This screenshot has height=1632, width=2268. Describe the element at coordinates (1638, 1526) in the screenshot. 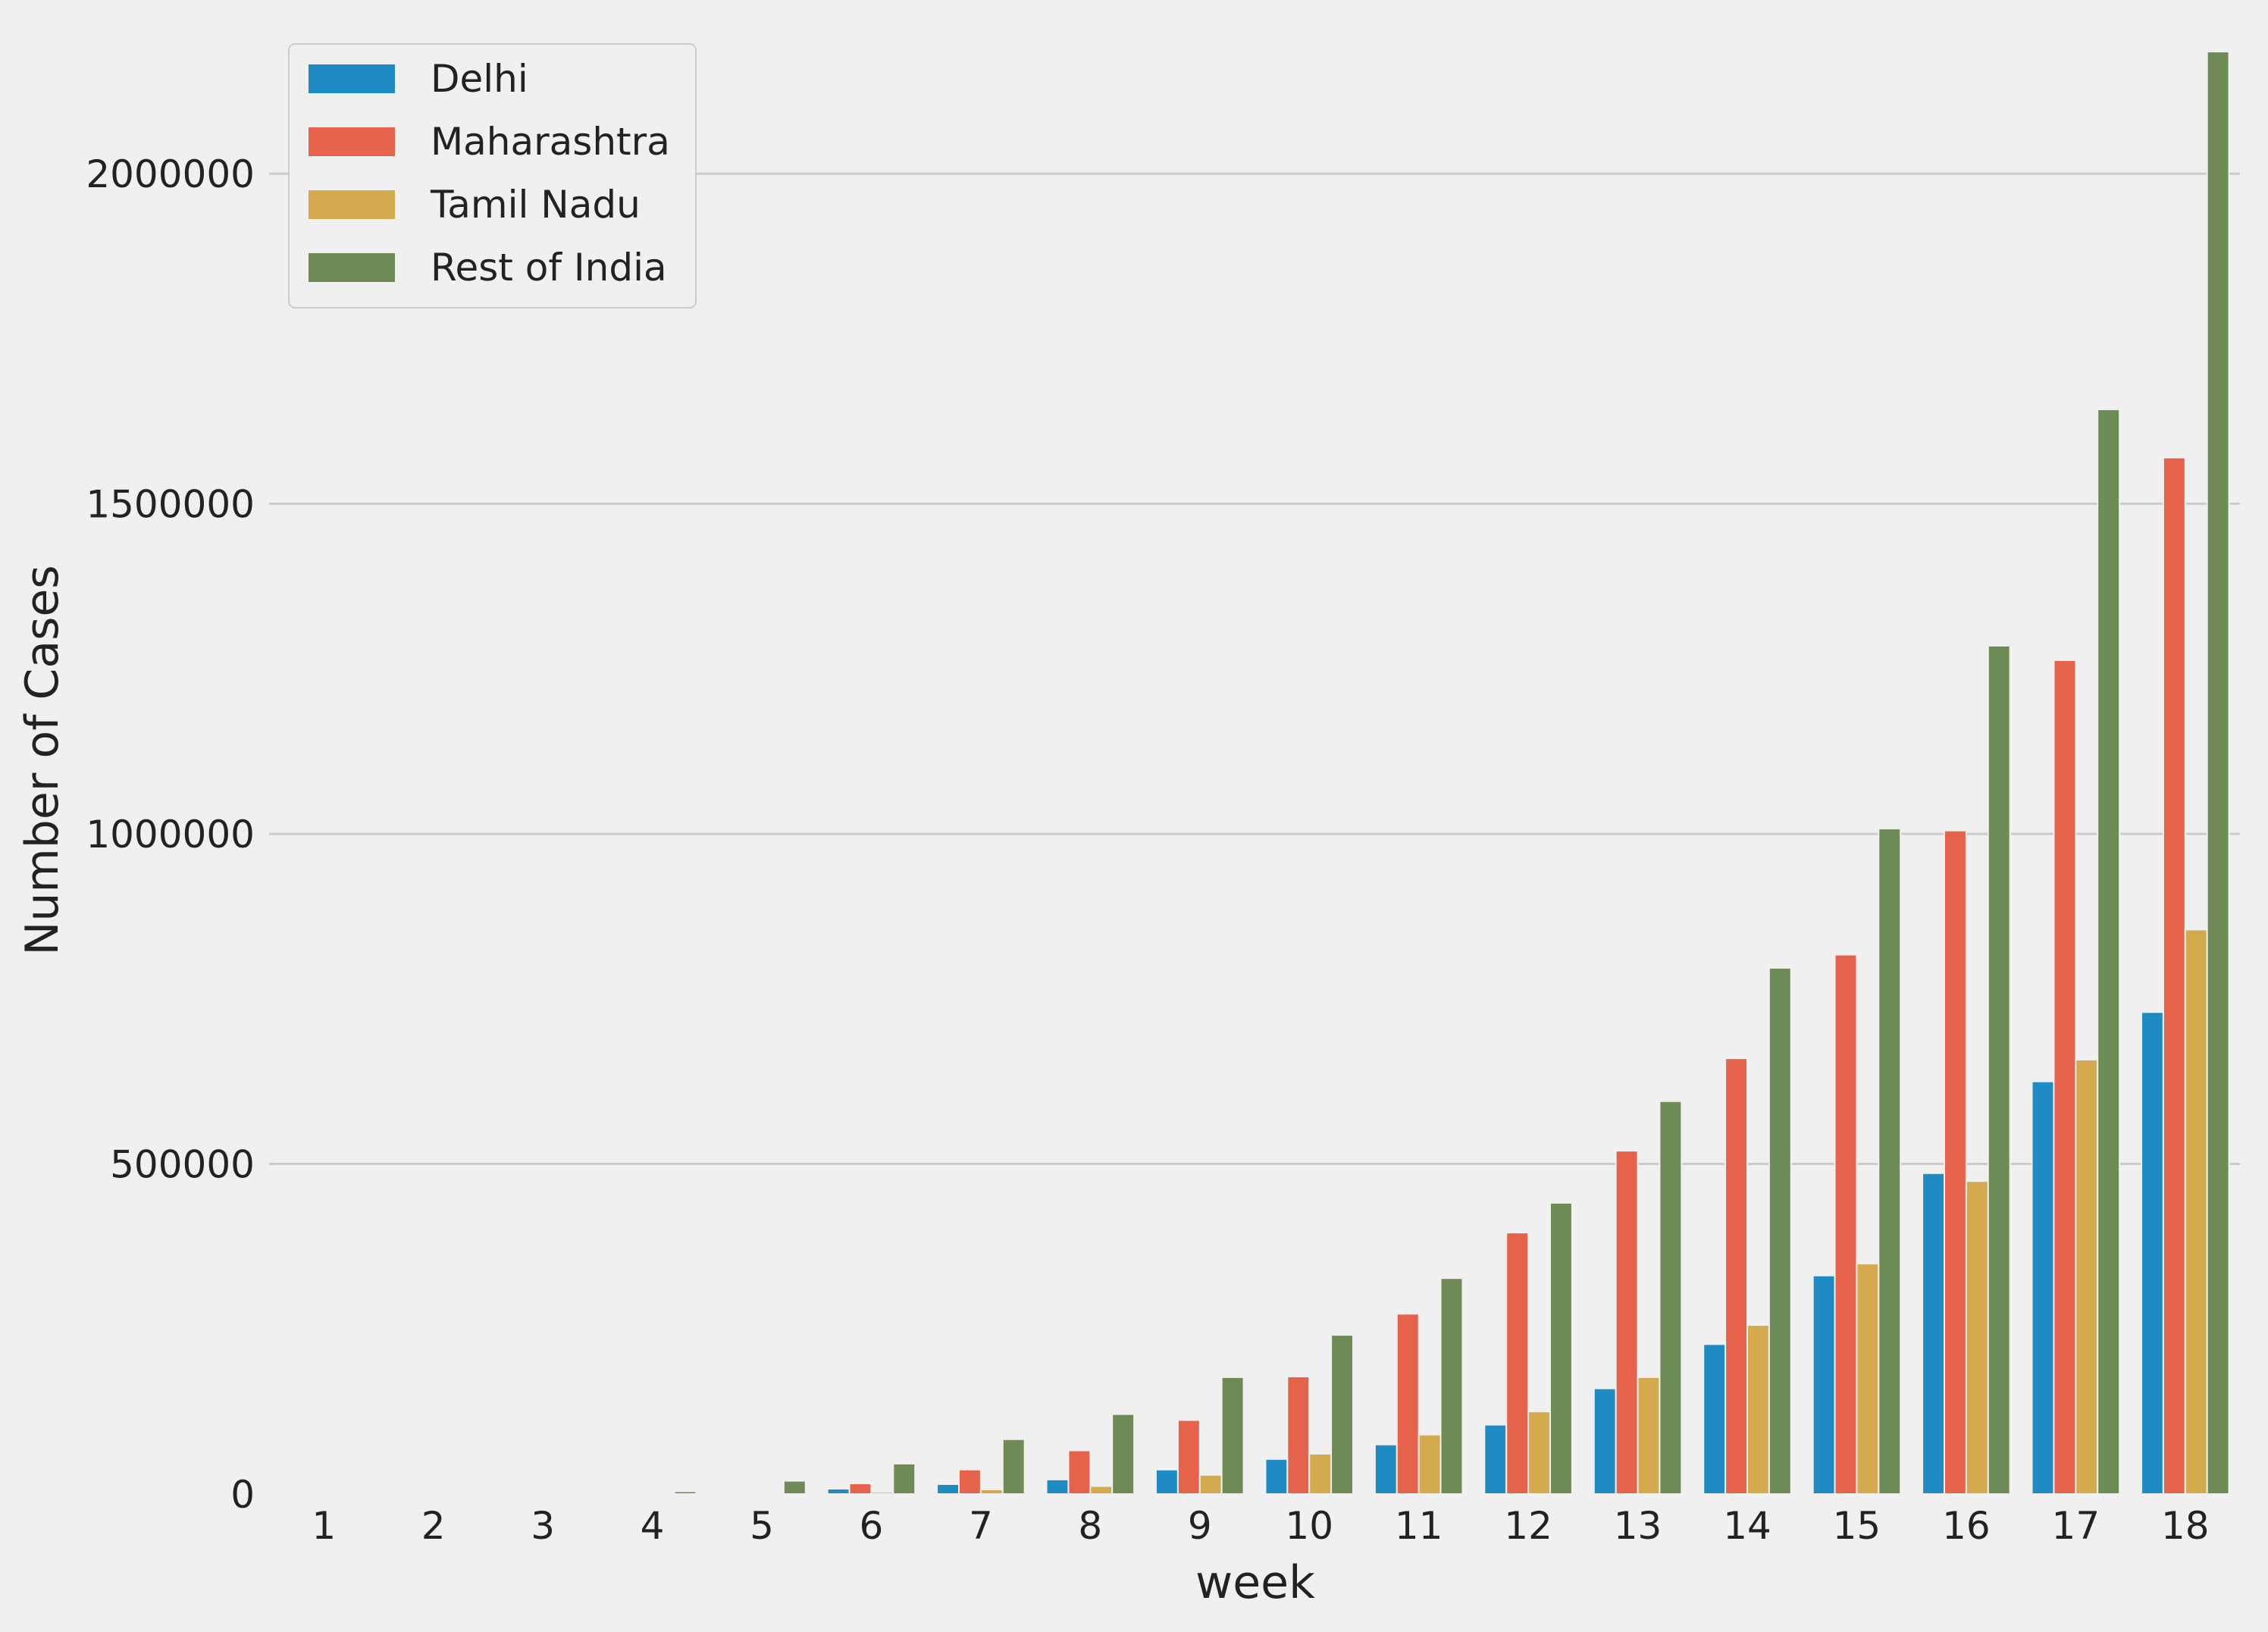

I see `x-tick-label: 13` at that location.